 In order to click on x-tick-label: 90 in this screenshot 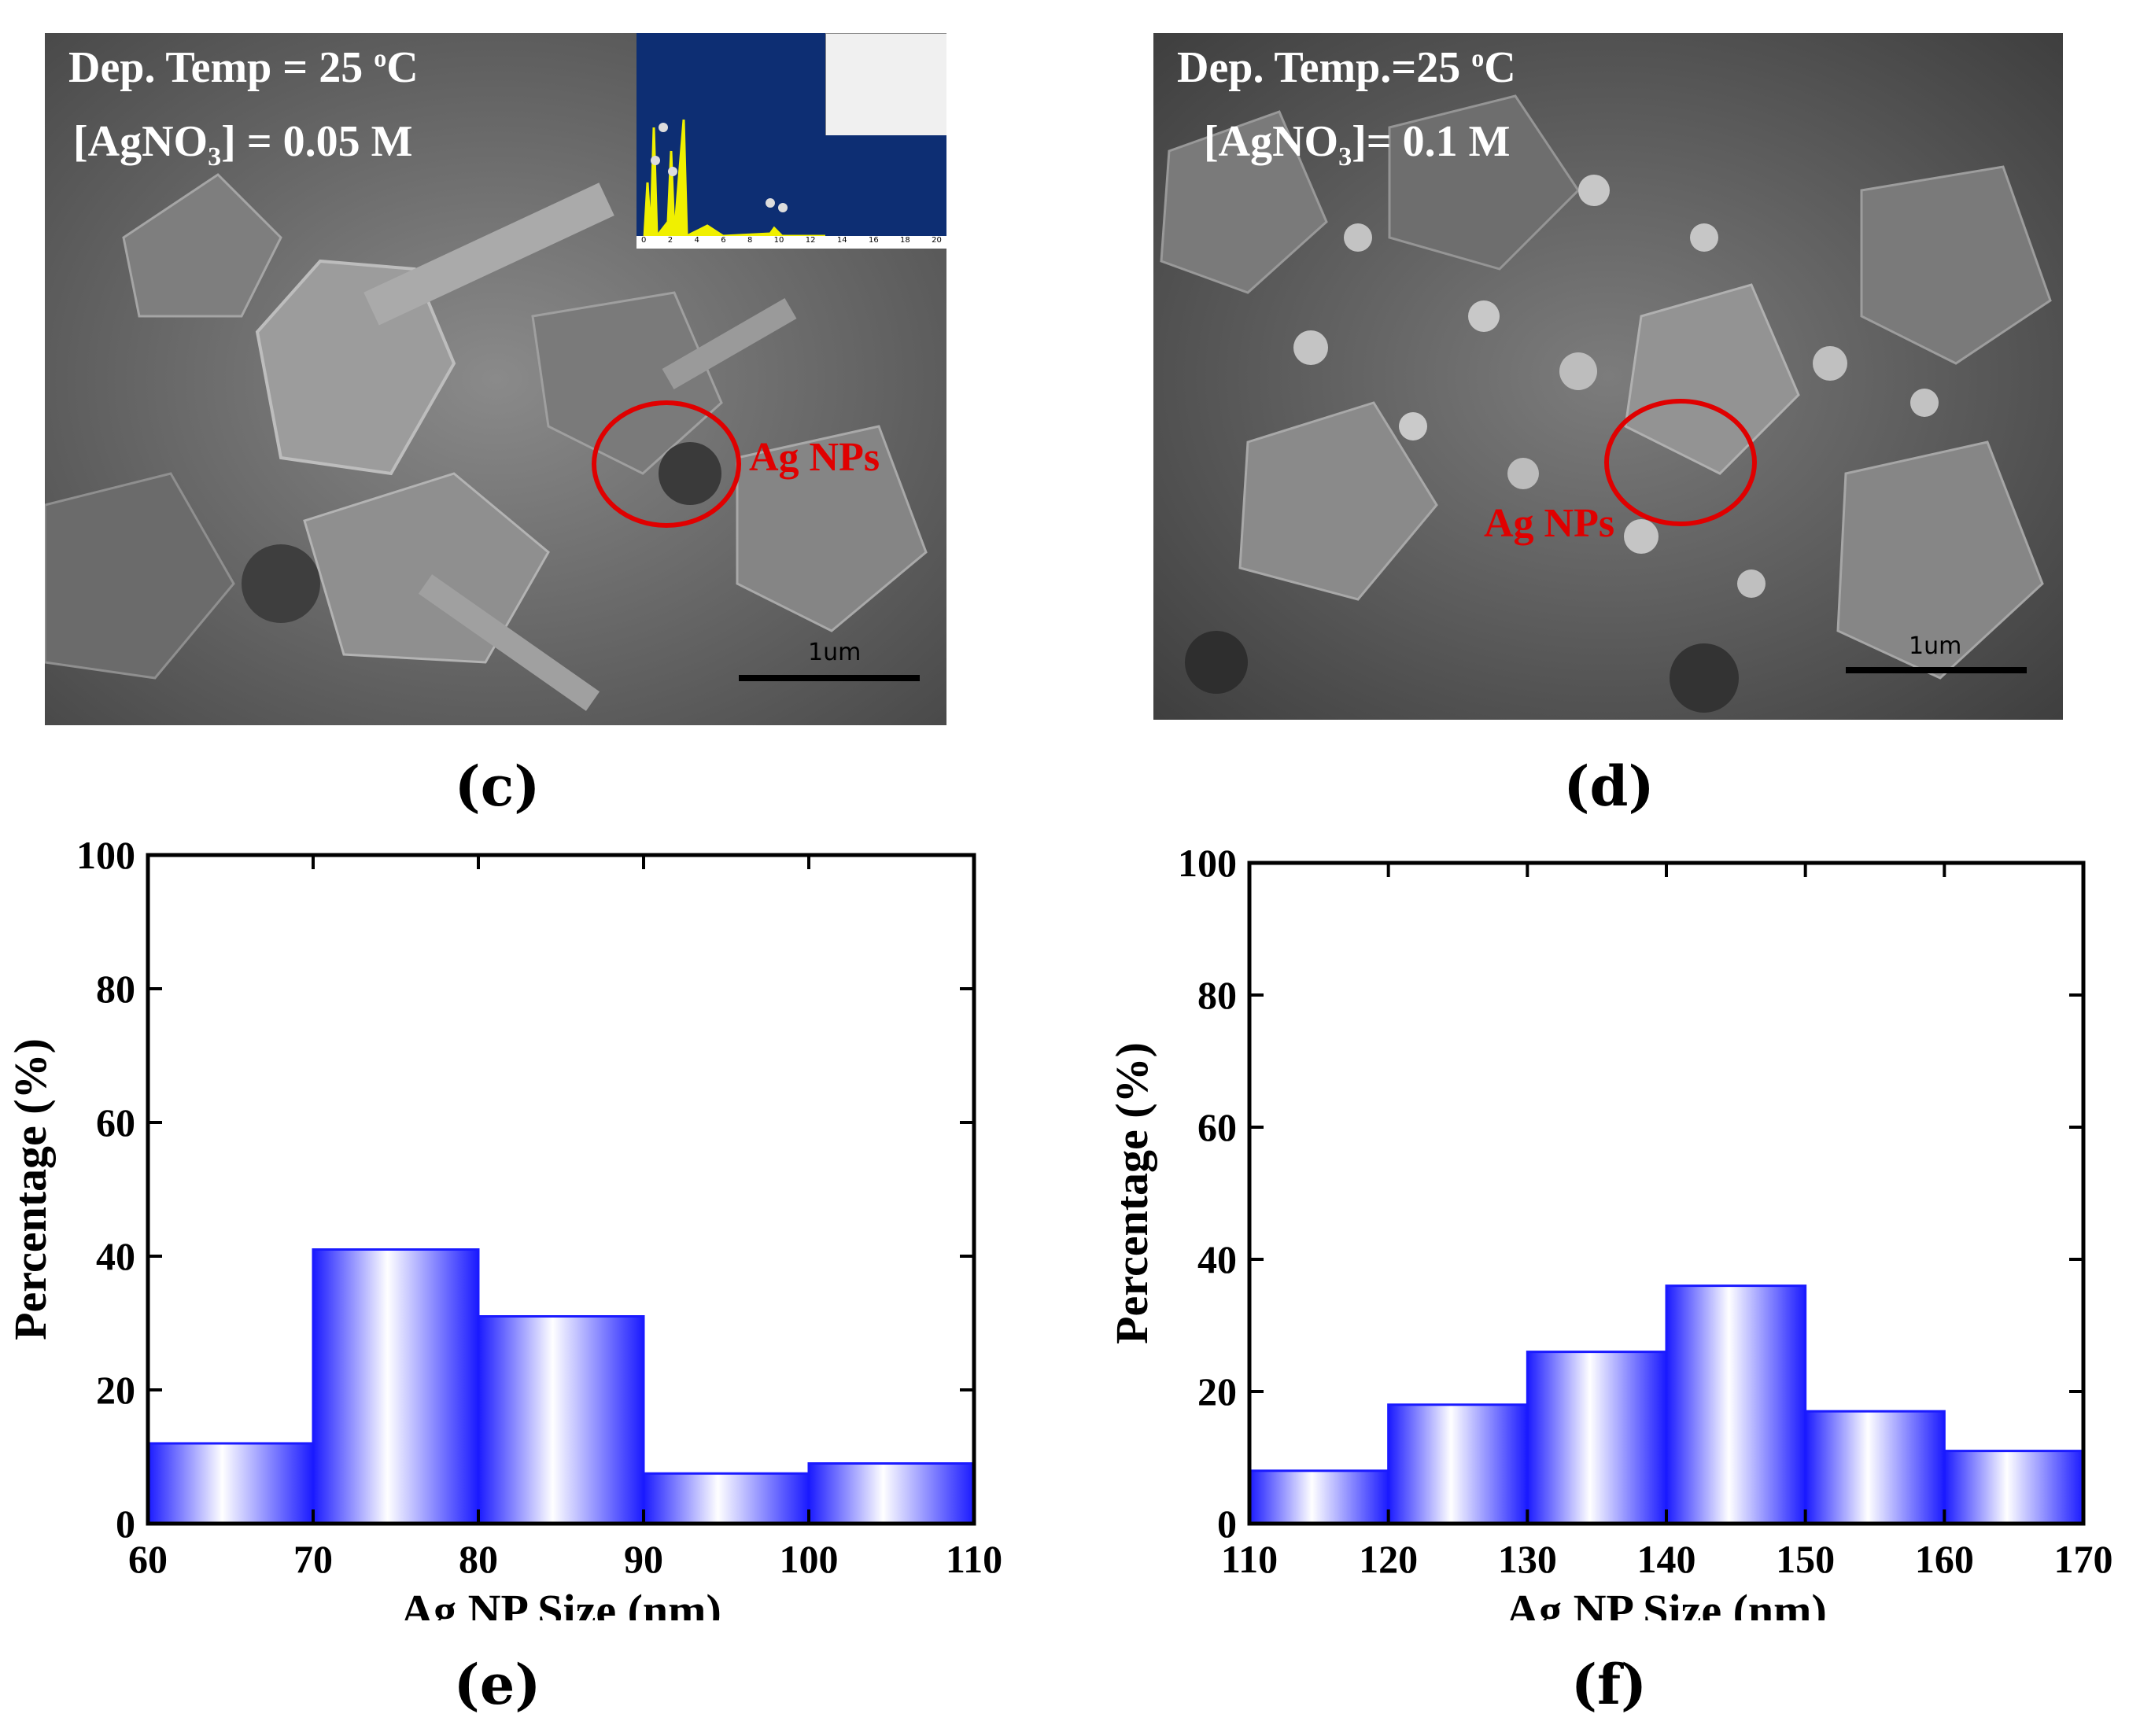, I will do `click(643, 1559)`.